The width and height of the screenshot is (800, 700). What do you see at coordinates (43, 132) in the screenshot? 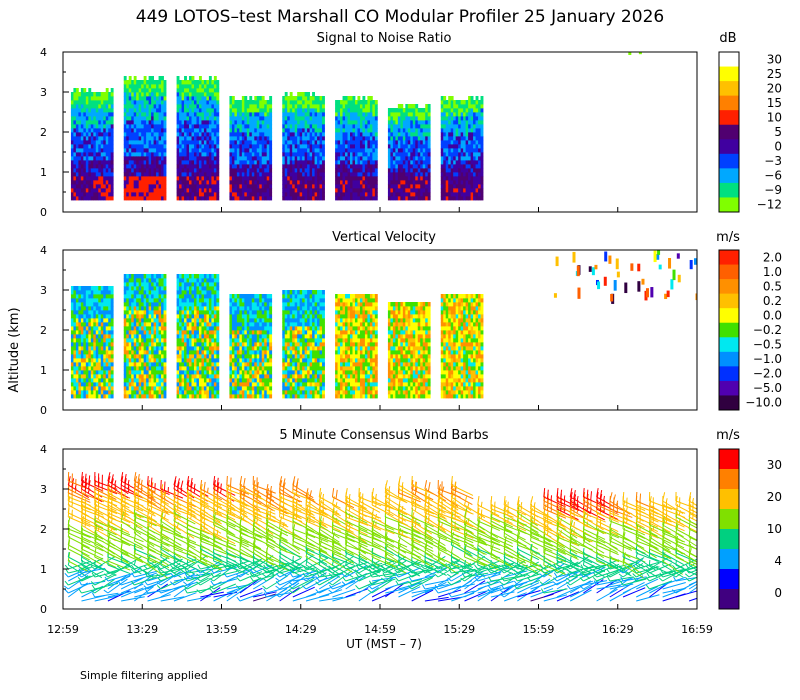
I see `y-tick-label: 2` at bounding box center [43, 132].